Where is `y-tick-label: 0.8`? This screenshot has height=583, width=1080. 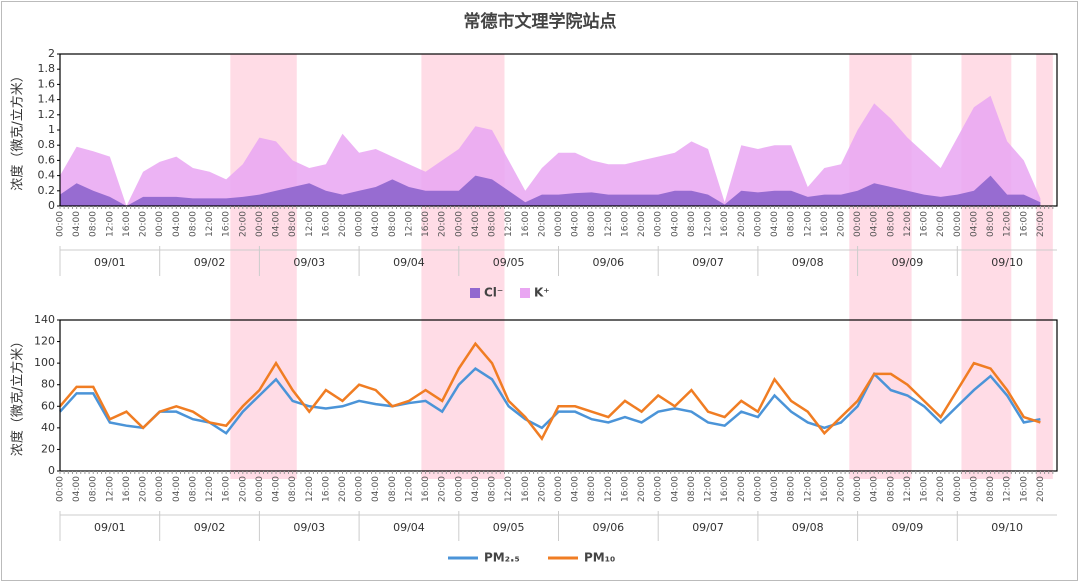 y-tick-label: 0.8 is located at coordinates (47, 144).